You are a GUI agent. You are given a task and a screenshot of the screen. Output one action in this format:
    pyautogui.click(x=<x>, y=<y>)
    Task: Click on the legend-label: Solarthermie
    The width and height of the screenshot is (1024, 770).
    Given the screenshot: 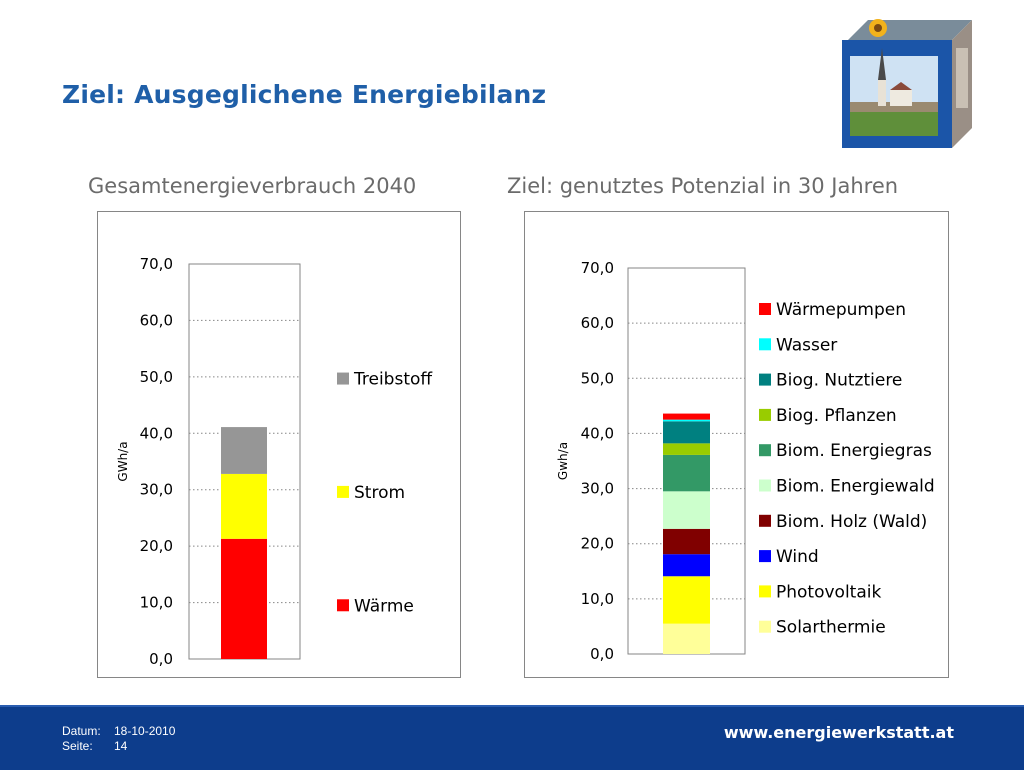 What is the action you would take?
    pyautogui.click(x=831, y=628)
    